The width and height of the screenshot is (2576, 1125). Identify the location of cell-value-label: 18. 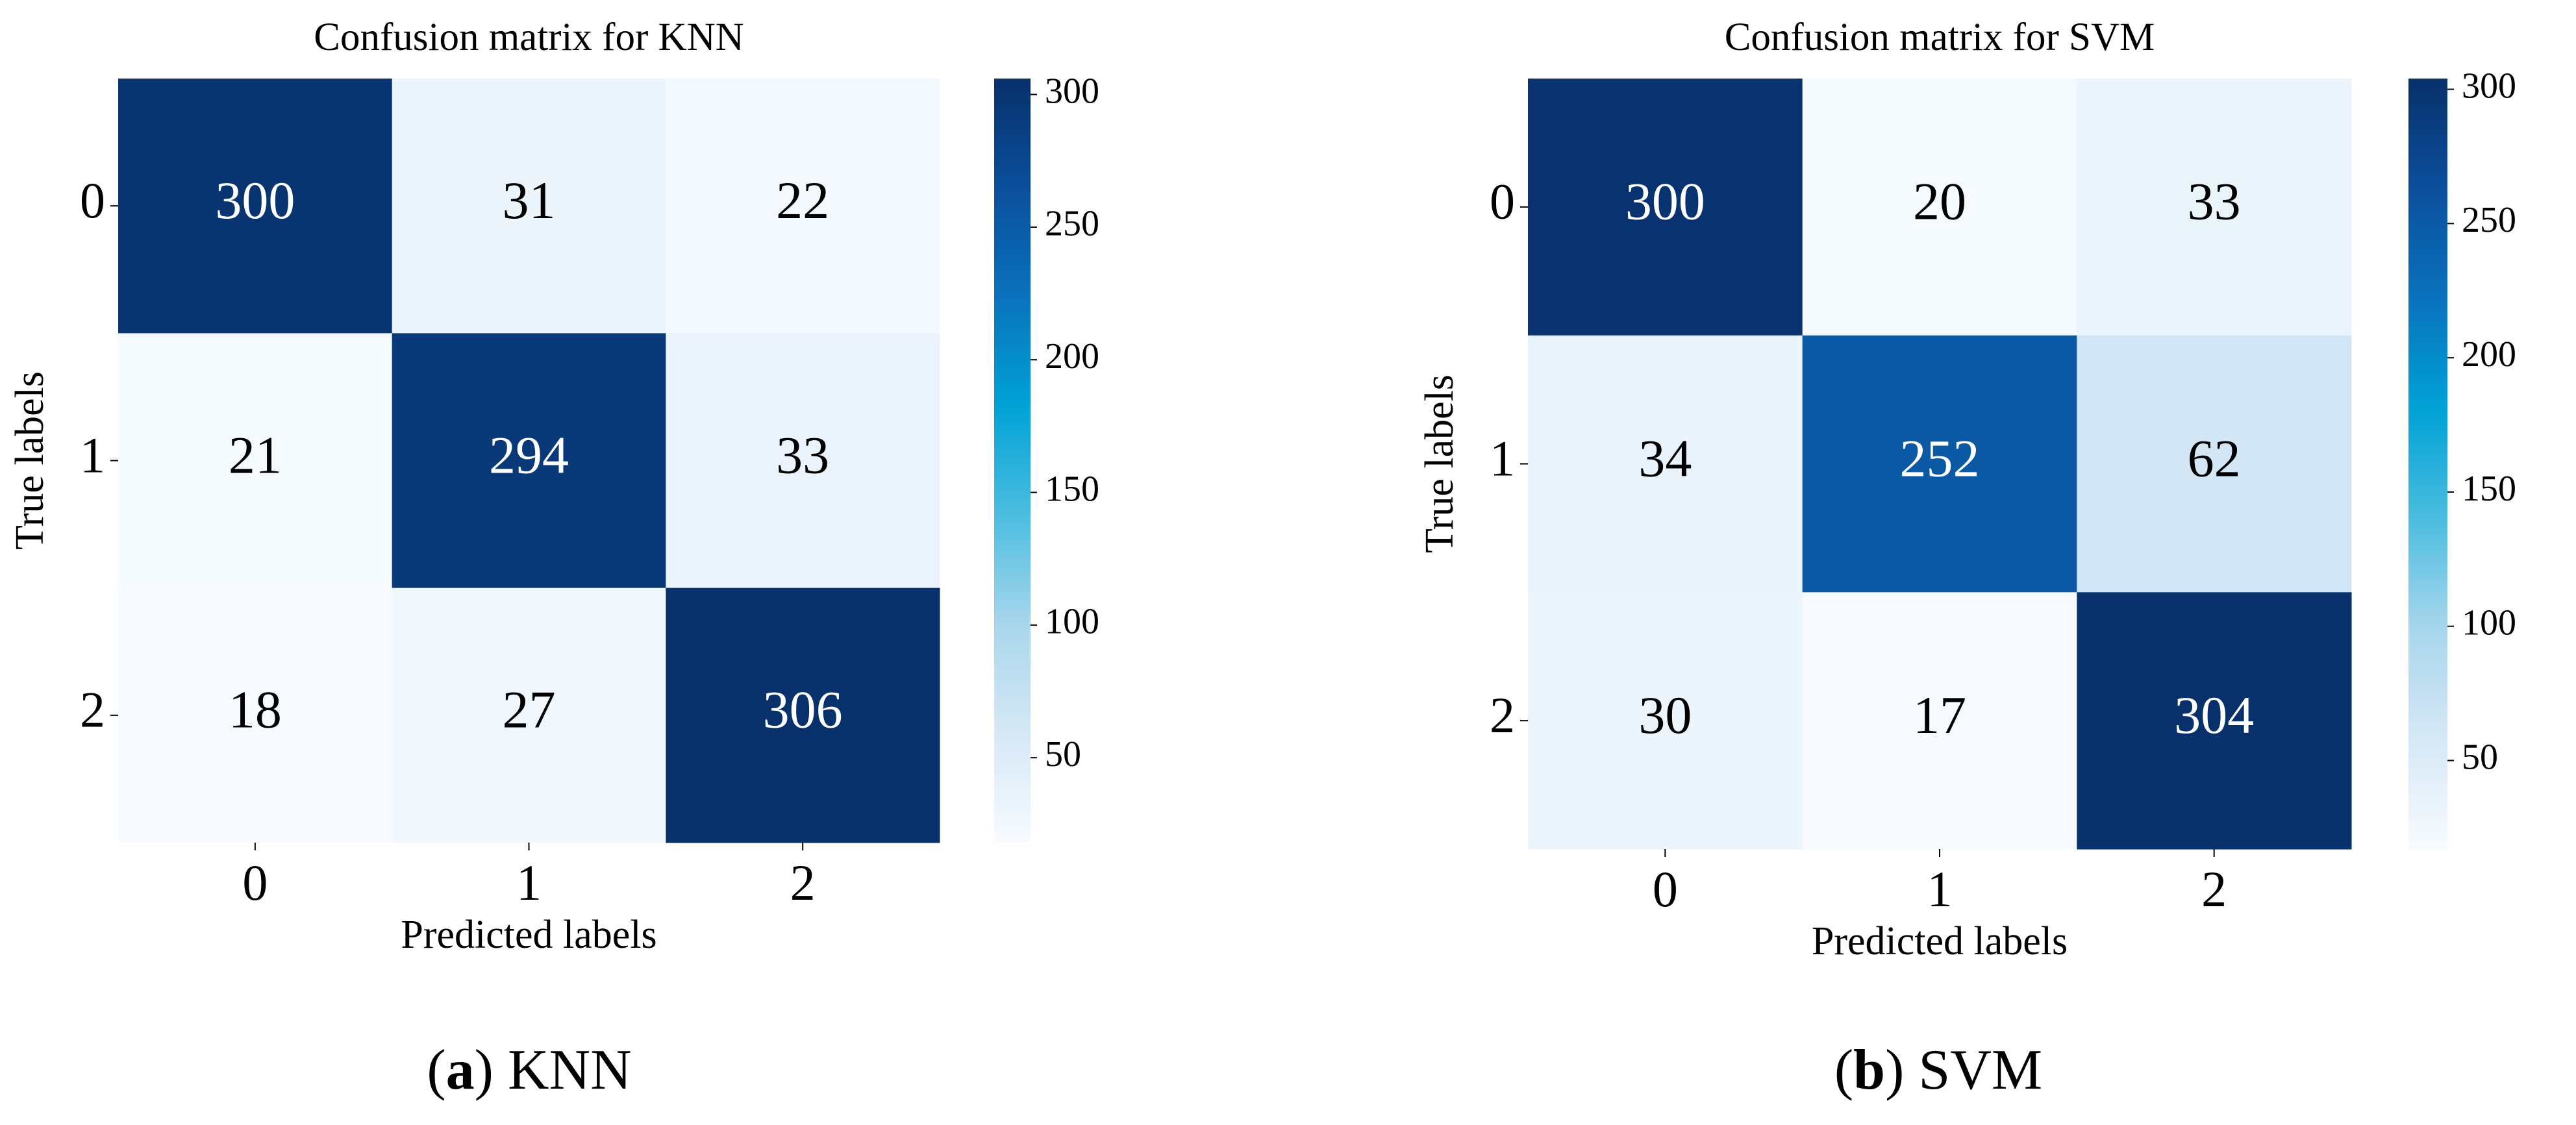
(255, 709).